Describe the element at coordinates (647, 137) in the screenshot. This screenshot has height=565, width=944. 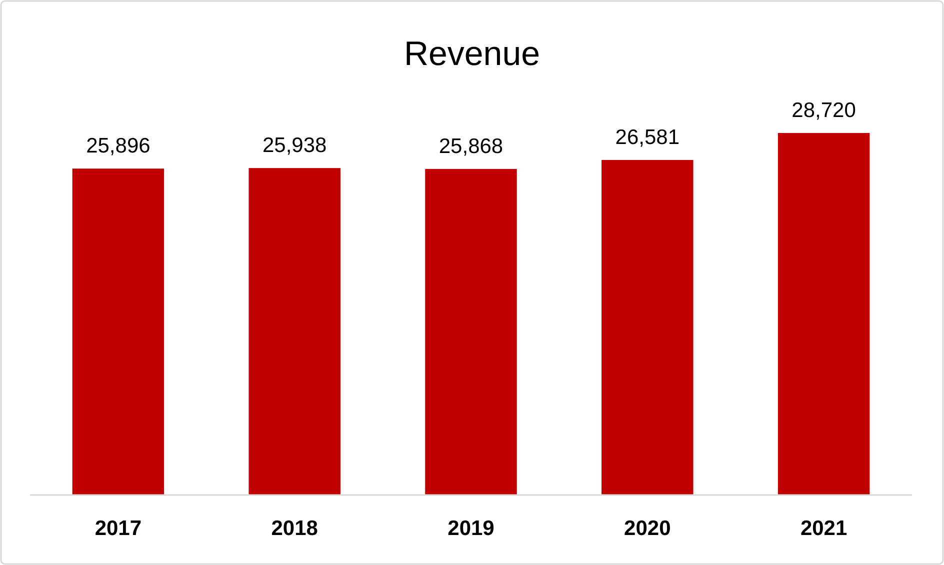
I see `data-label: 26,581` at that location.